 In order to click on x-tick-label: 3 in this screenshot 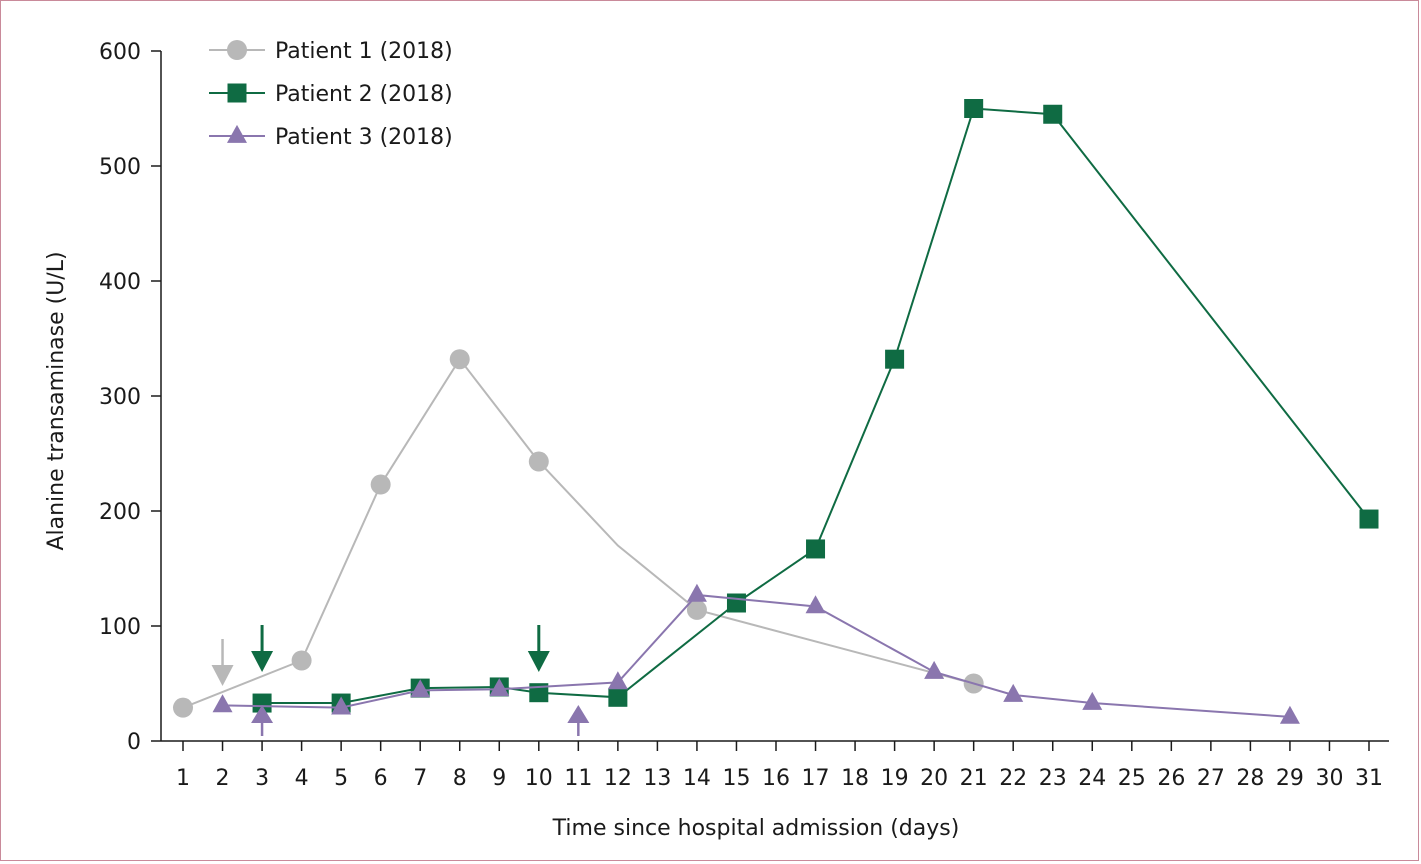, I will do `click(262, 778)`.